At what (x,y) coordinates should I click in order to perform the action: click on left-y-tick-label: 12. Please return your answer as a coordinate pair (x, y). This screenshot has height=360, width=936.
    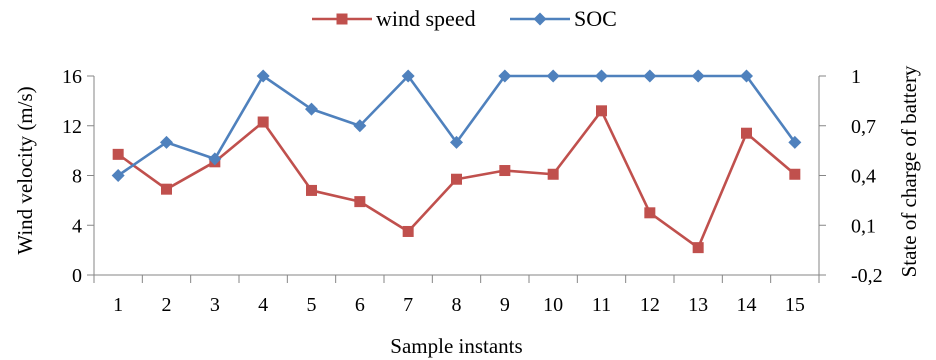
    Looking at the image, I should click on (72, 127).